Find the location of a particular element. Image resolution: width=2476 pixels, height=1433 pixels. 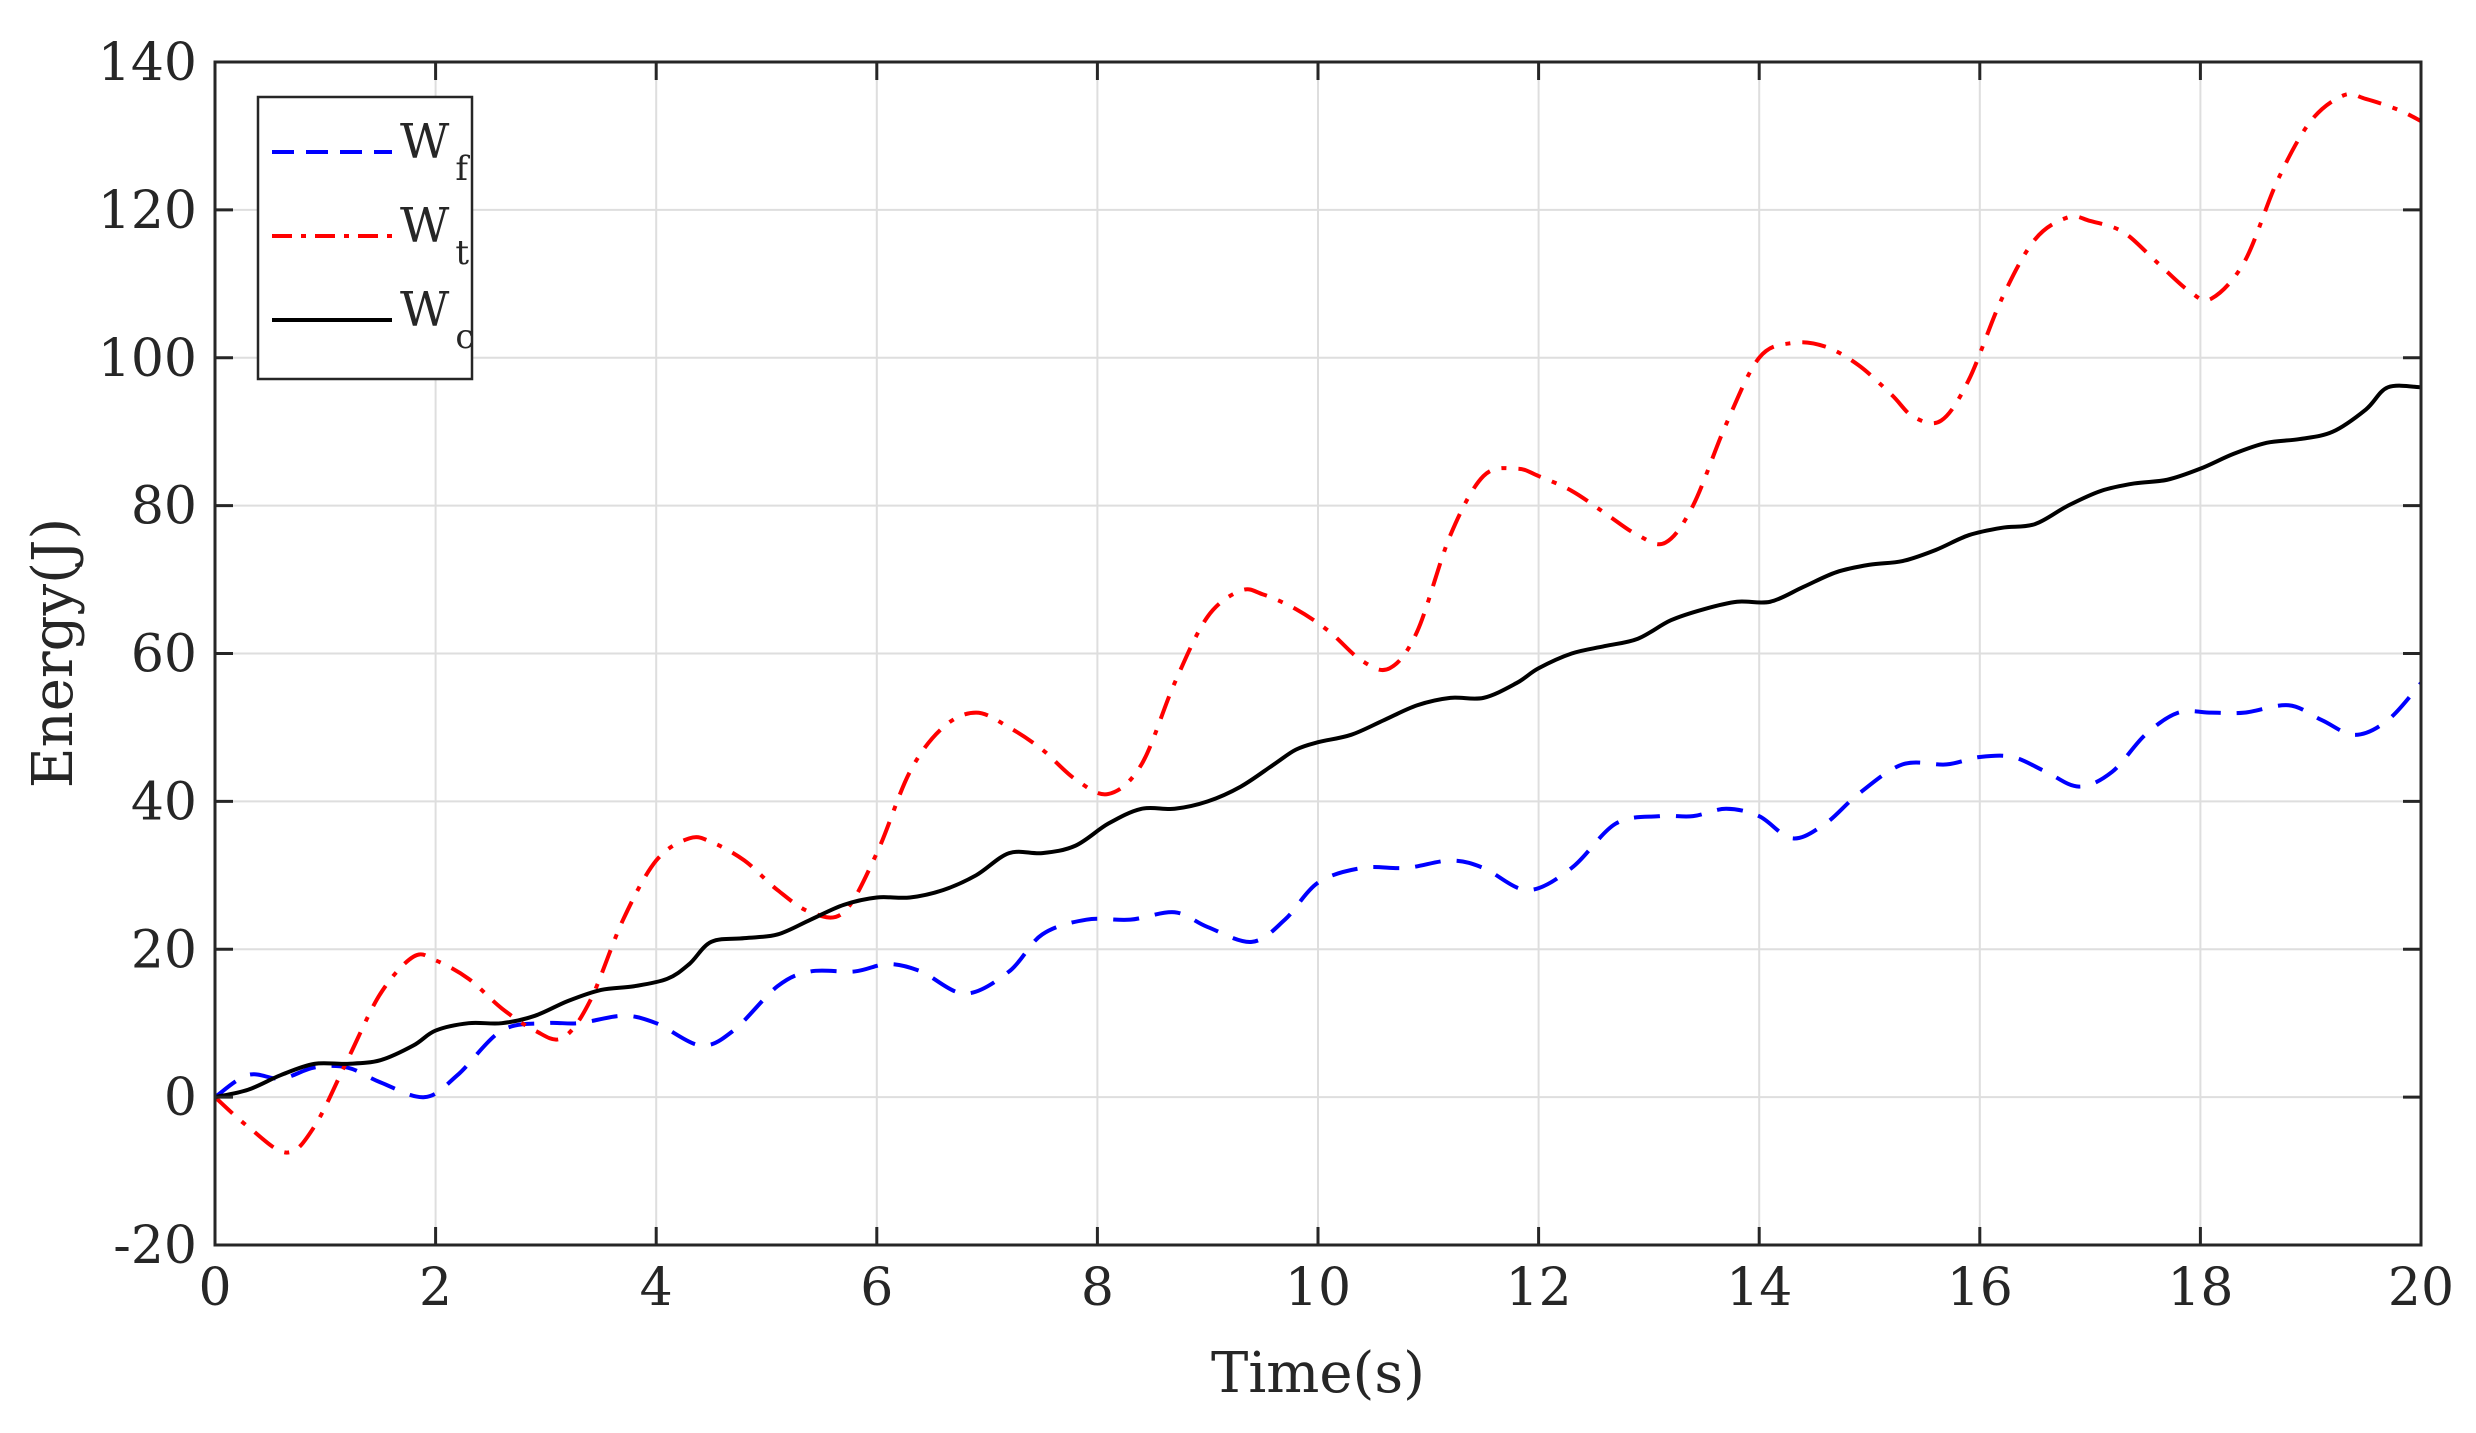

legend-label-subscript: c is located at coordinates (464, 337).